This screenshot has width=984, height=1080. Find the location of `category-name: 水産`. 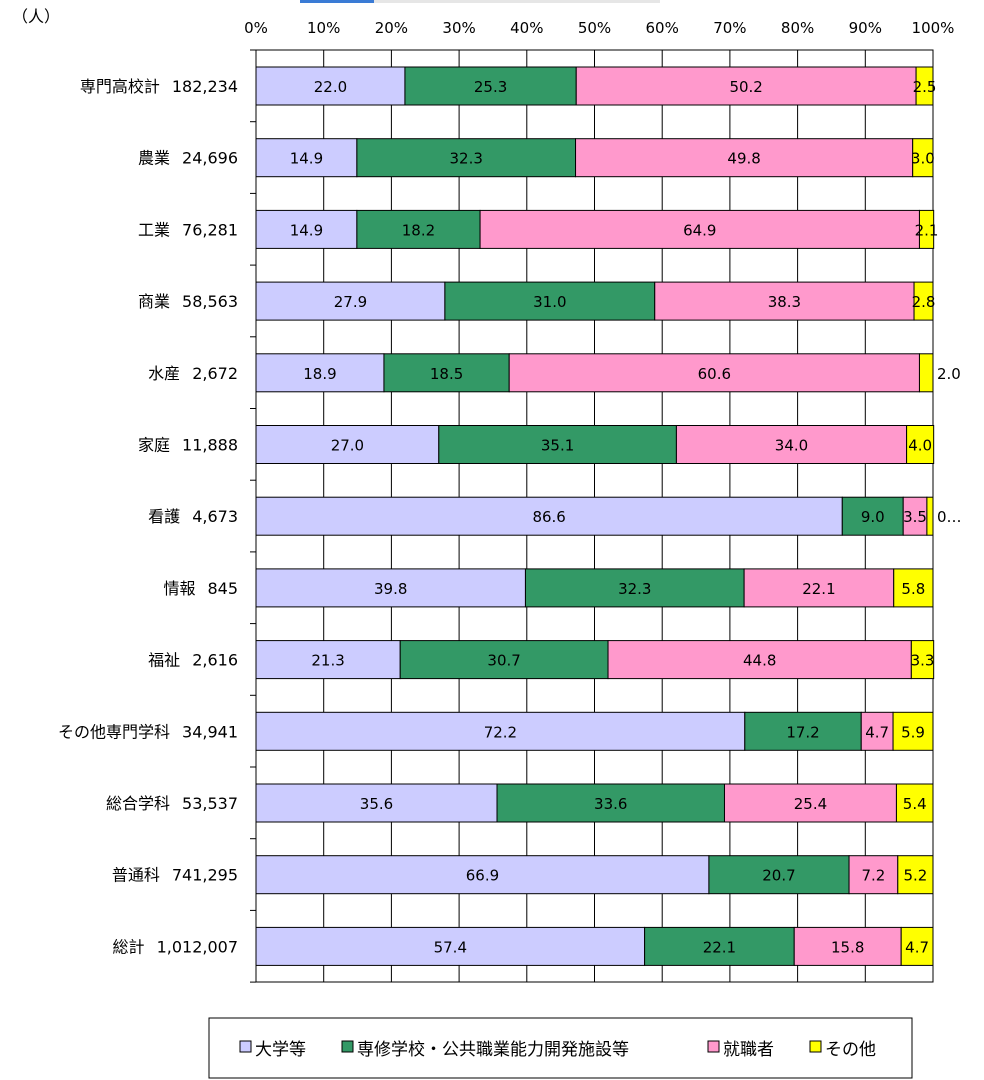

category-name: 水産 is located at coordinates (164, 373).